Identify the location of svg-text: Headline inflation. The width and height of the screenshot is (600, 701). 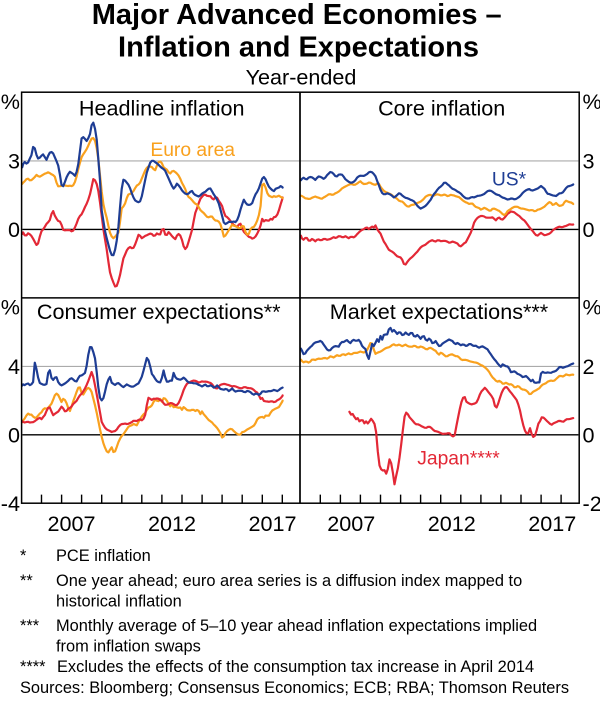
(162, 108).